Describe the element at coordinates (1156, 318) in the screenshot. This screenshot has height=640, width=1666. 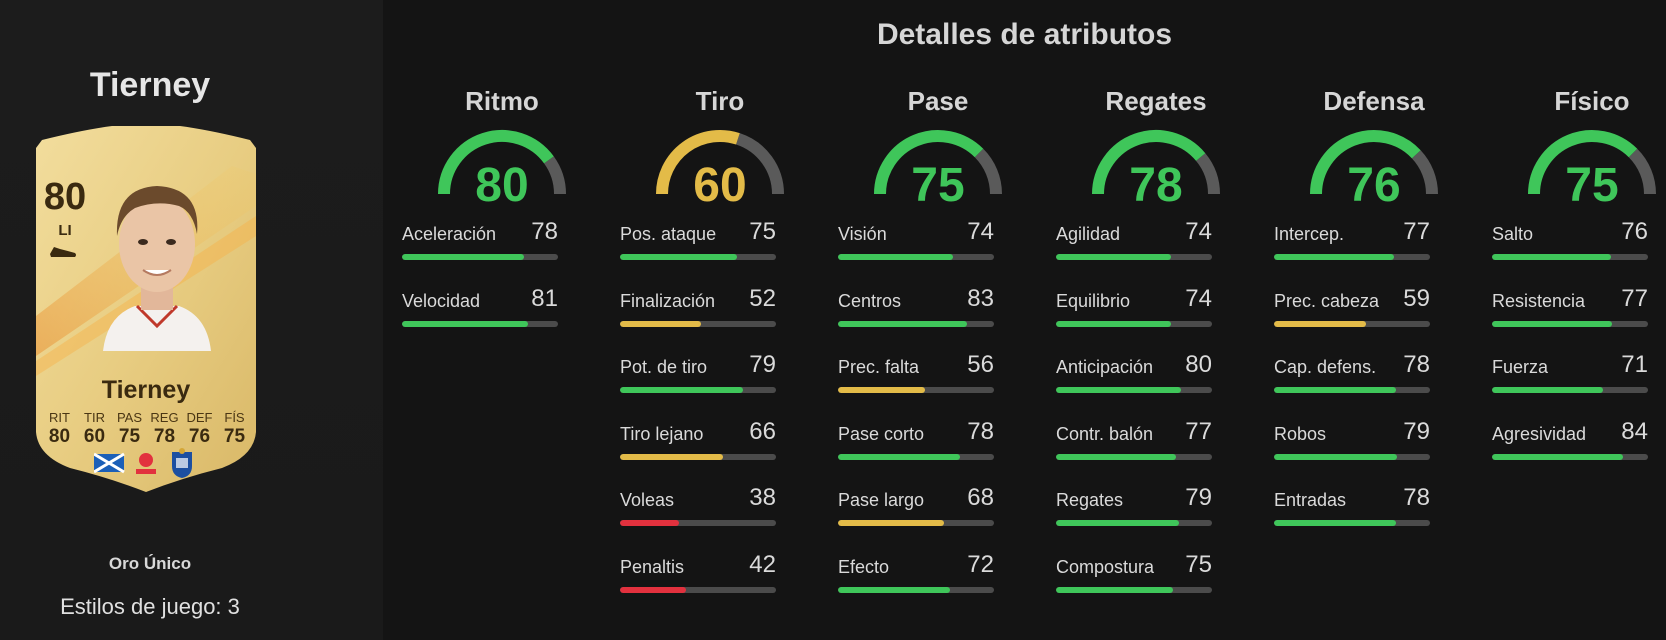
I see `stat-row: Equilibrio 74` at that location.